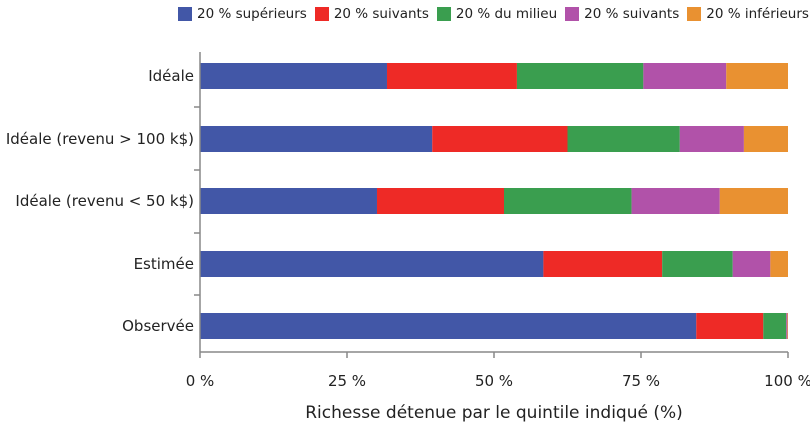 The image size is (810, 430). I want to click on legend-label: 20 % supérieurs, so click(252, 14).